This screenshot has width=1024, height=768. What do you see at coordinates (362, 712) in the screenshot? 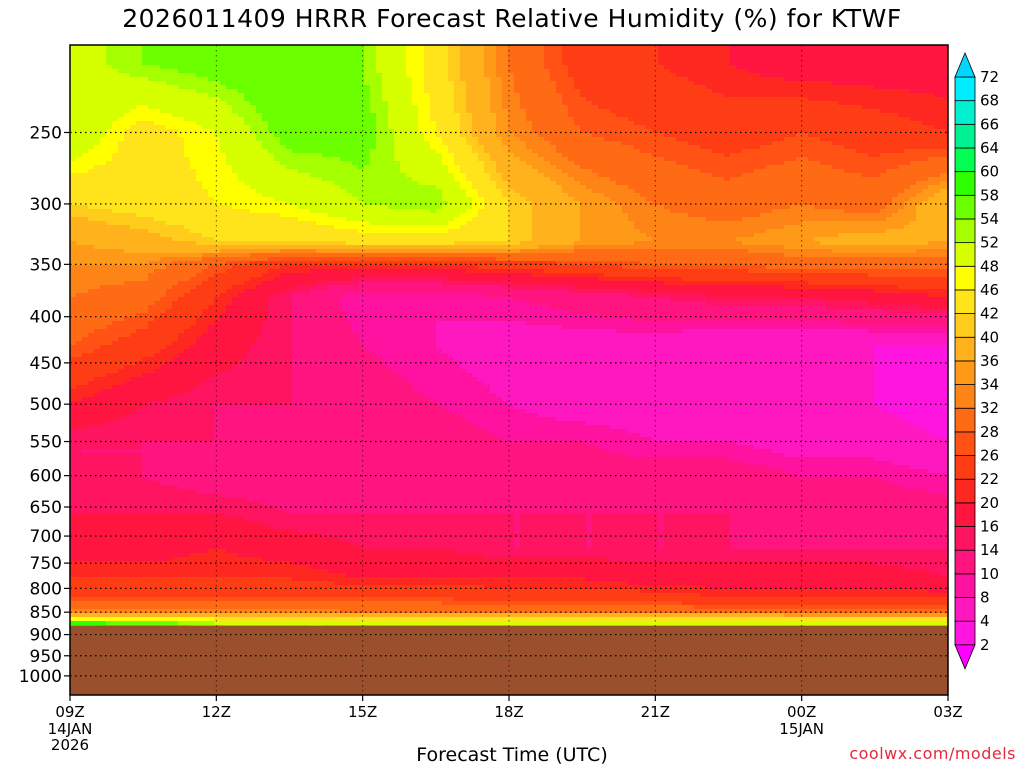
I see `x-tick-label: 15Z` at bounding box center [362, 712].